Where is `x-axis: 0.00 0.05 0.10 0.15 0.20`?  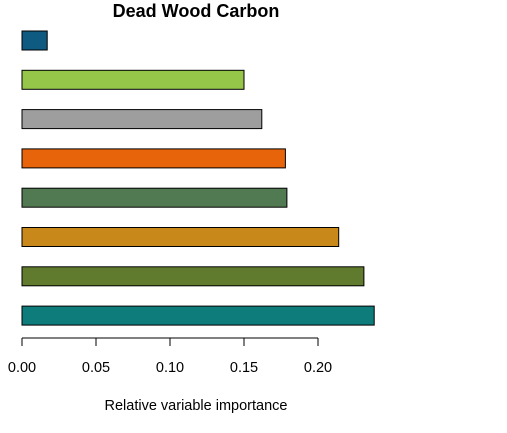 x-axis: 0.00 0.05 0.10 0.15 0.20 is located at coordinates (170, 356).